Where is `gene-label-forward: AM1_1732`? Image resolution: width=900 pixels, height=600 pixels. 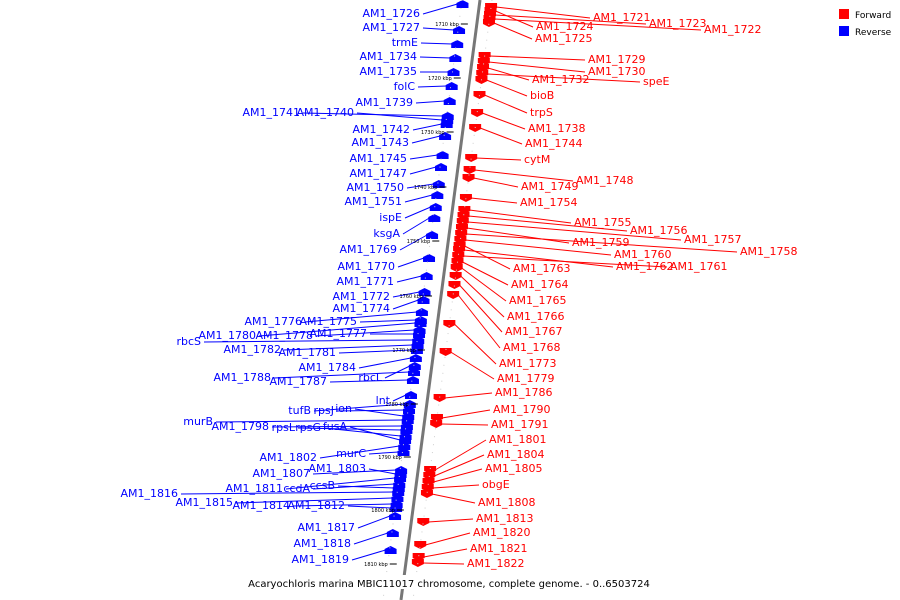 gene-label-forward: AM1_1732 is located at coordinates (561, 79).